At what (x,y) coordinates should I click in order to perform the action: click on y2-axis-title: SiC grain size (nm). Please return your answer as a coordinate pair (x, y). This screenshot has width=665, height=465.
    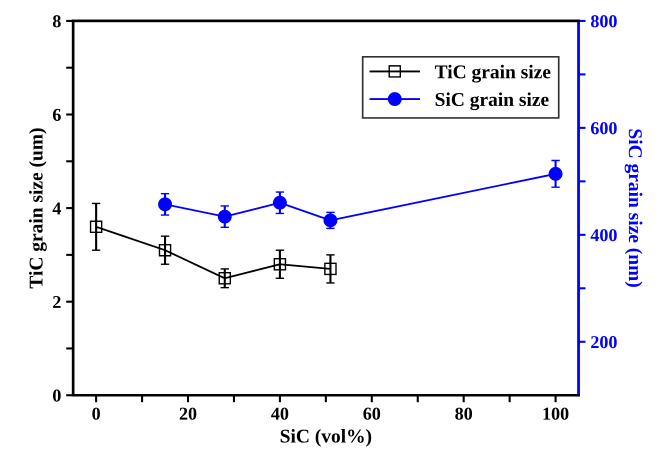
    Looking at the image, I should click on (633, 208).